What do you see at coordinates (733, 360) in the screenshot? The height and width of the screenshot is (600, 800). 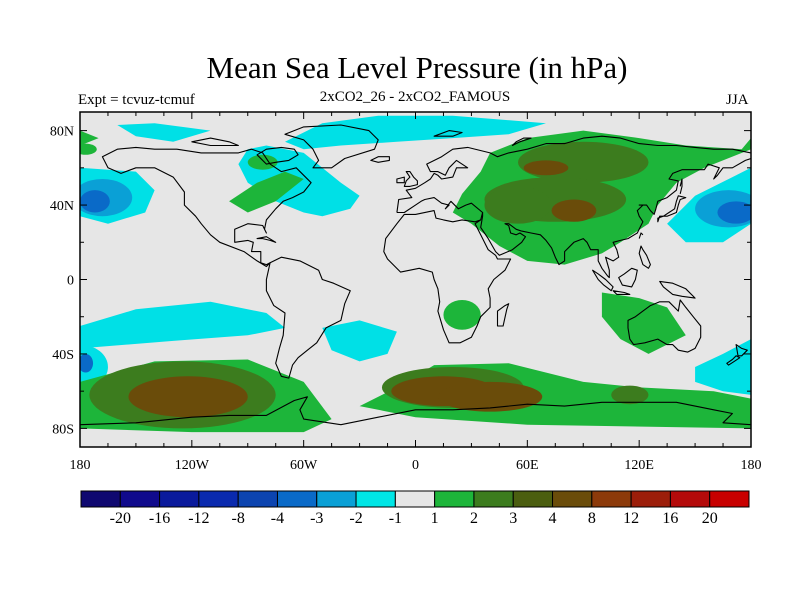 I see `new-zealand-south-coast` at bounding box center [733, 360].